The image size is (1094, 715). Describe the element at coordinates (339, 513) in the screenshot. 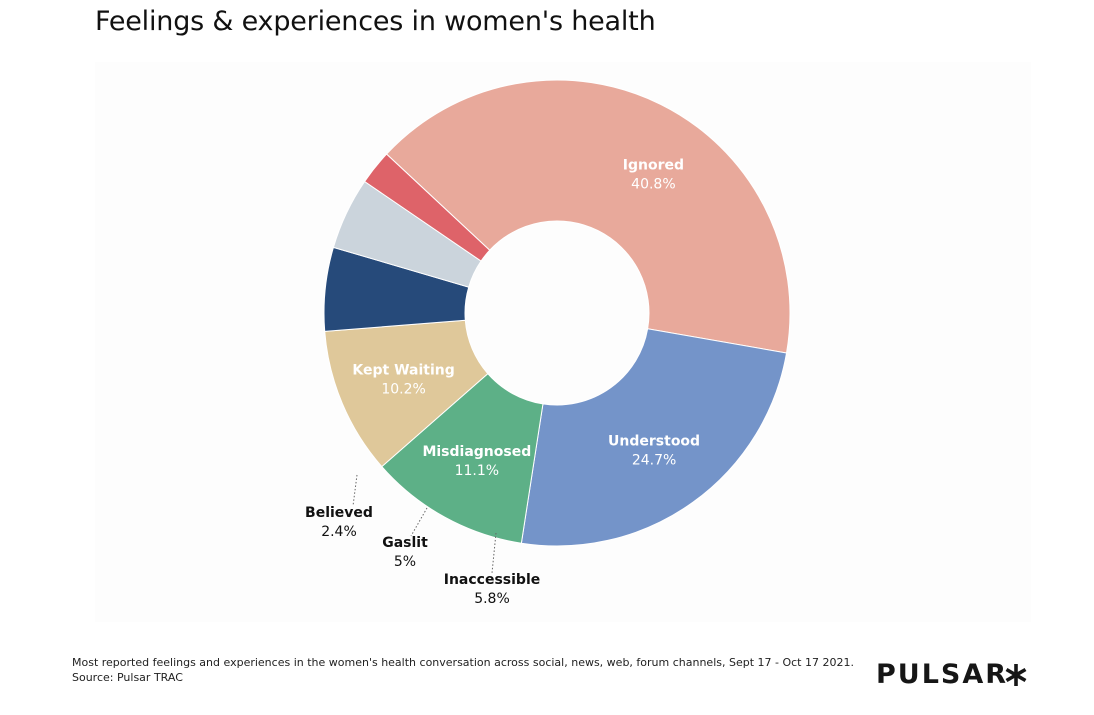

I see `slice-label-believed: Believed` at that location.